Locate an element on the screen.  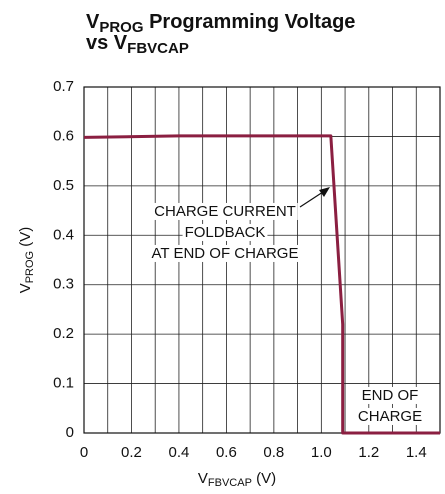
x-tick-label: 1.4 is located at coordinates (416, 452).